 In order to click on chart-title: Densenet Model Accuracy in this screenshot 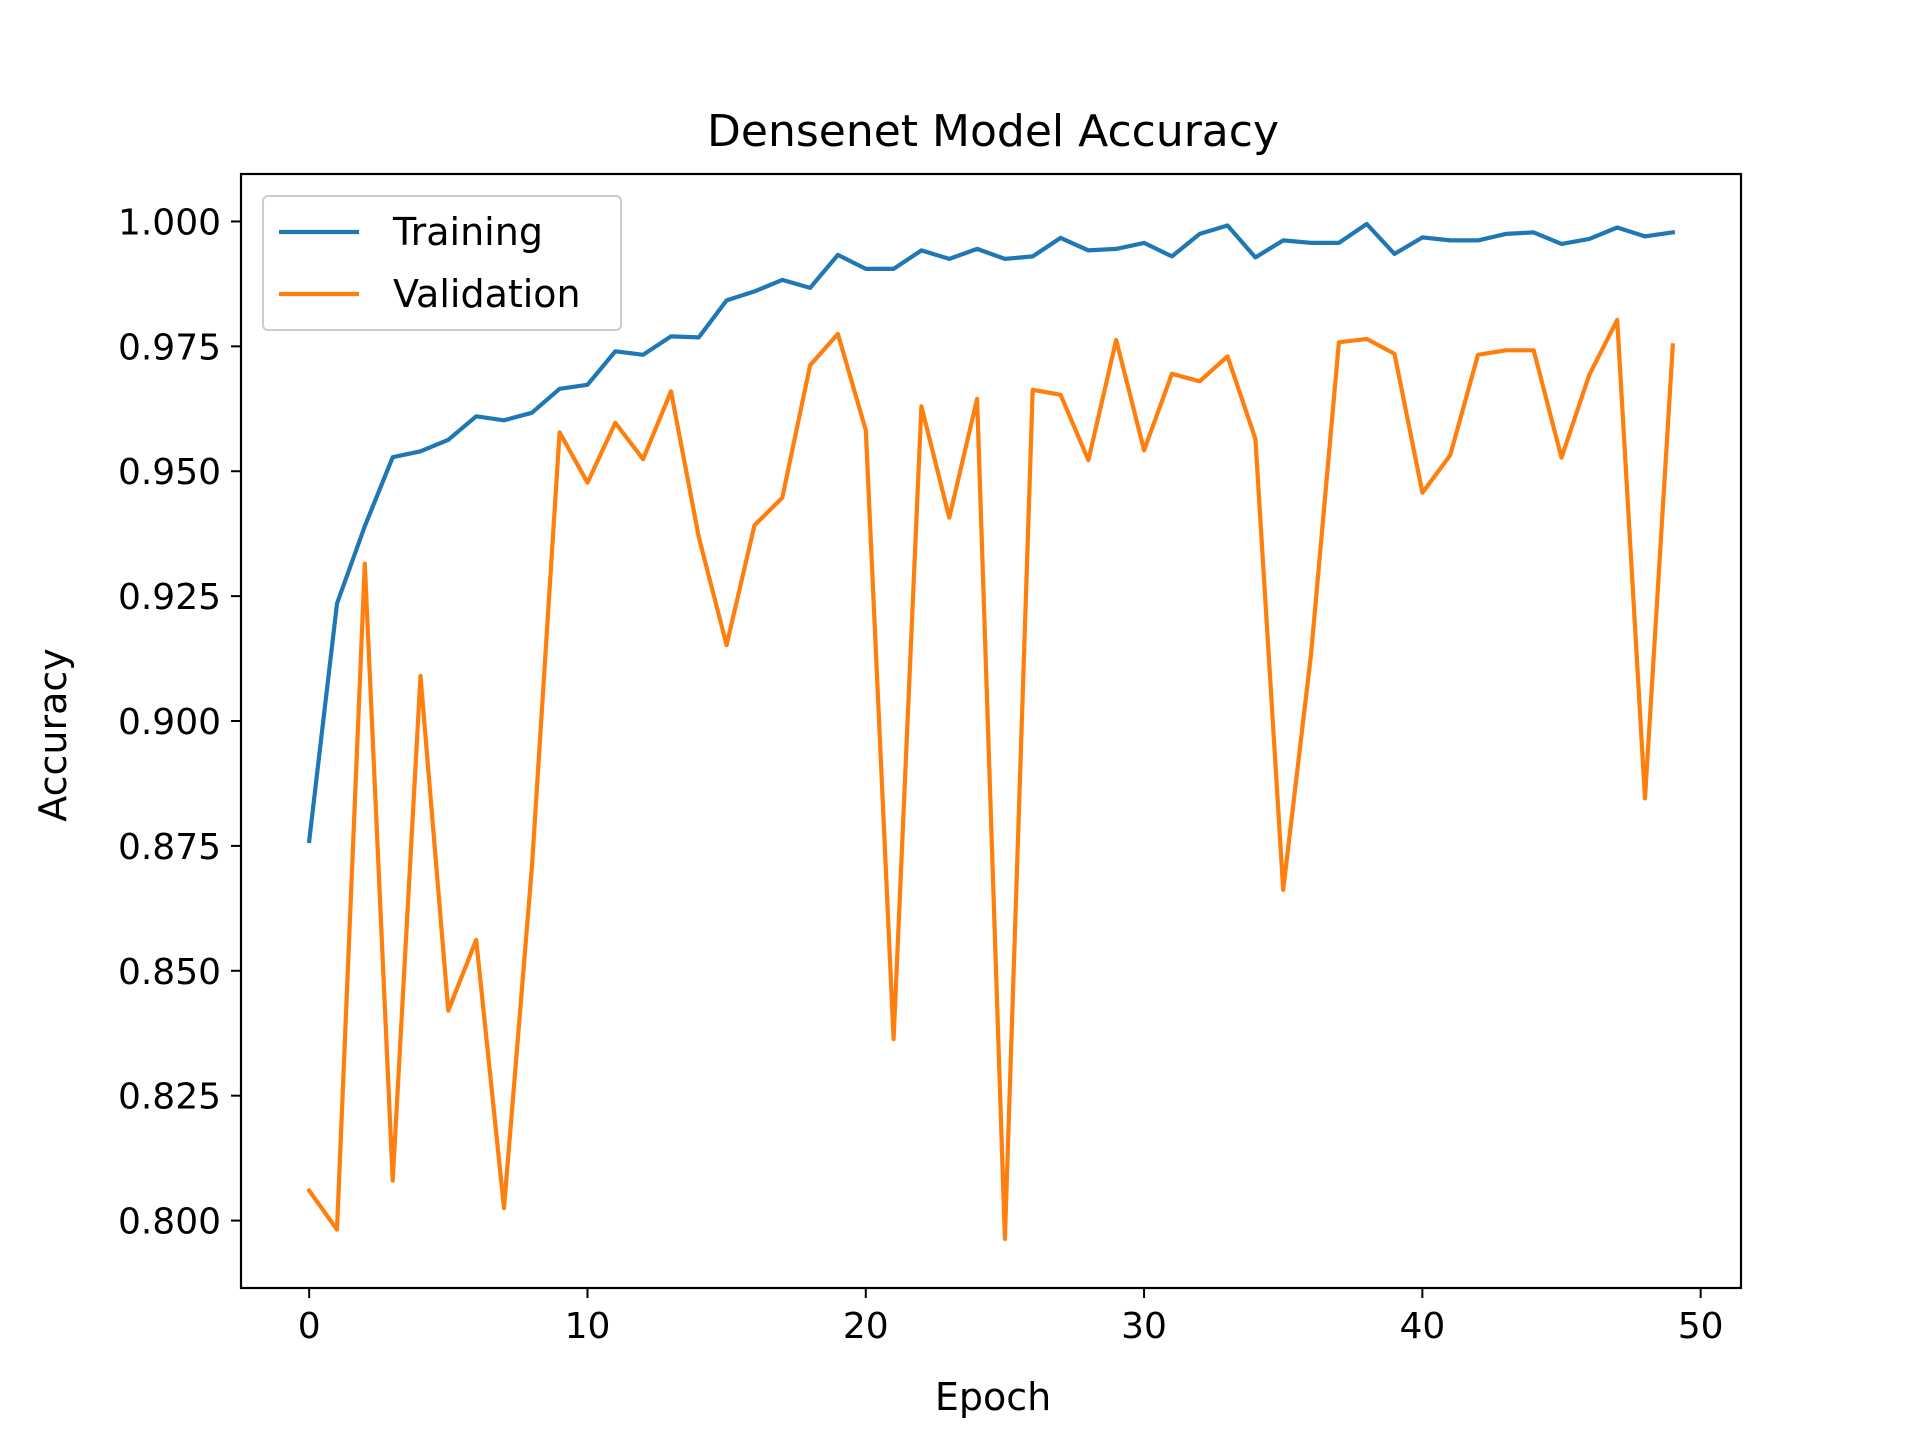, I will do `click(993, 131)`.